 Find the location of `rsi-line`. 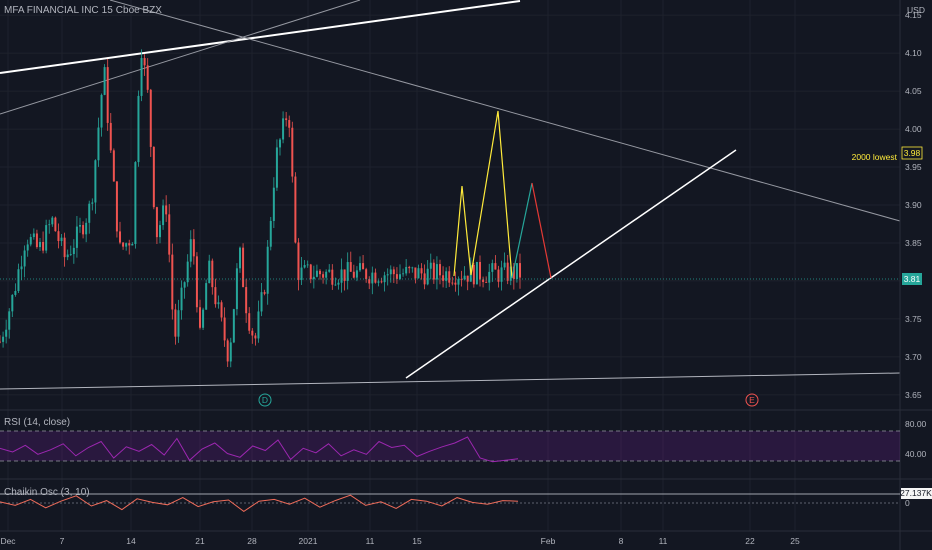

rsi-line is located at coordinates (259, 449).